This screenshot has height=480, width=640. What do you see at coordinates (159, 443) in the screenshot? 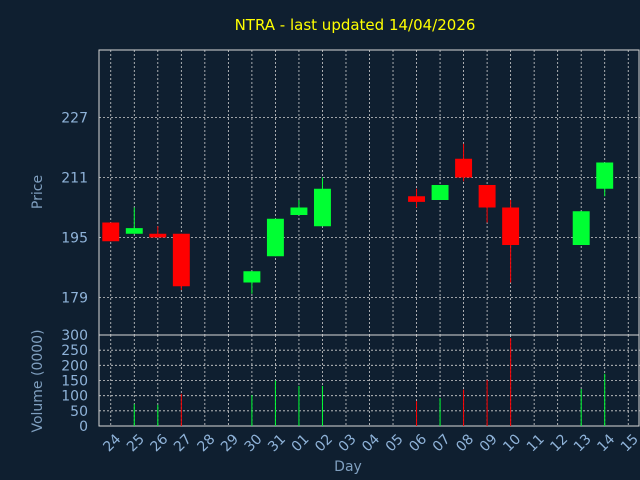
I see `x-tick-label: 26` at bounding box center [159, 443].